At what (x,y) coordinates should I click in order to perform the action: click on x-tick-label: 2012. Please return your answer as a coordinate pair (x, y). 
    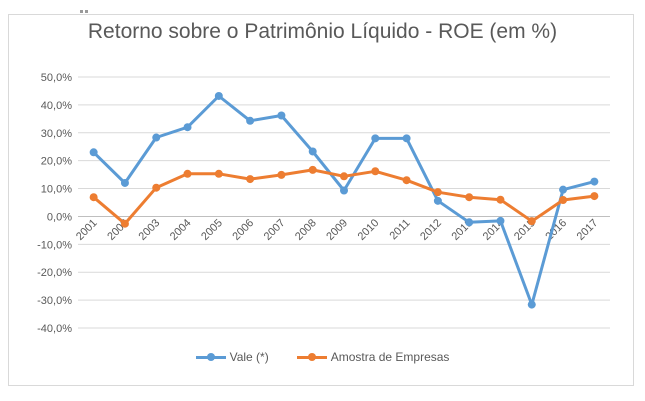
    Looking at the image, I should click on (431, 230).